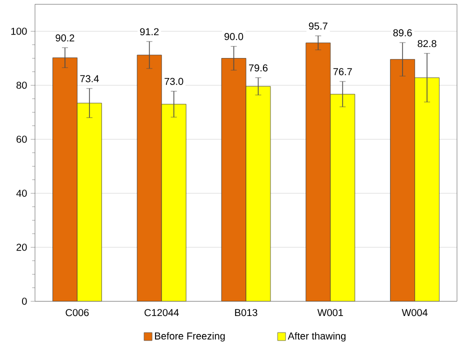  What do you see at coordinates (161, 312) in the screenshot?
I see `x-tick-label: C12044` at bounding box center [161, 312].